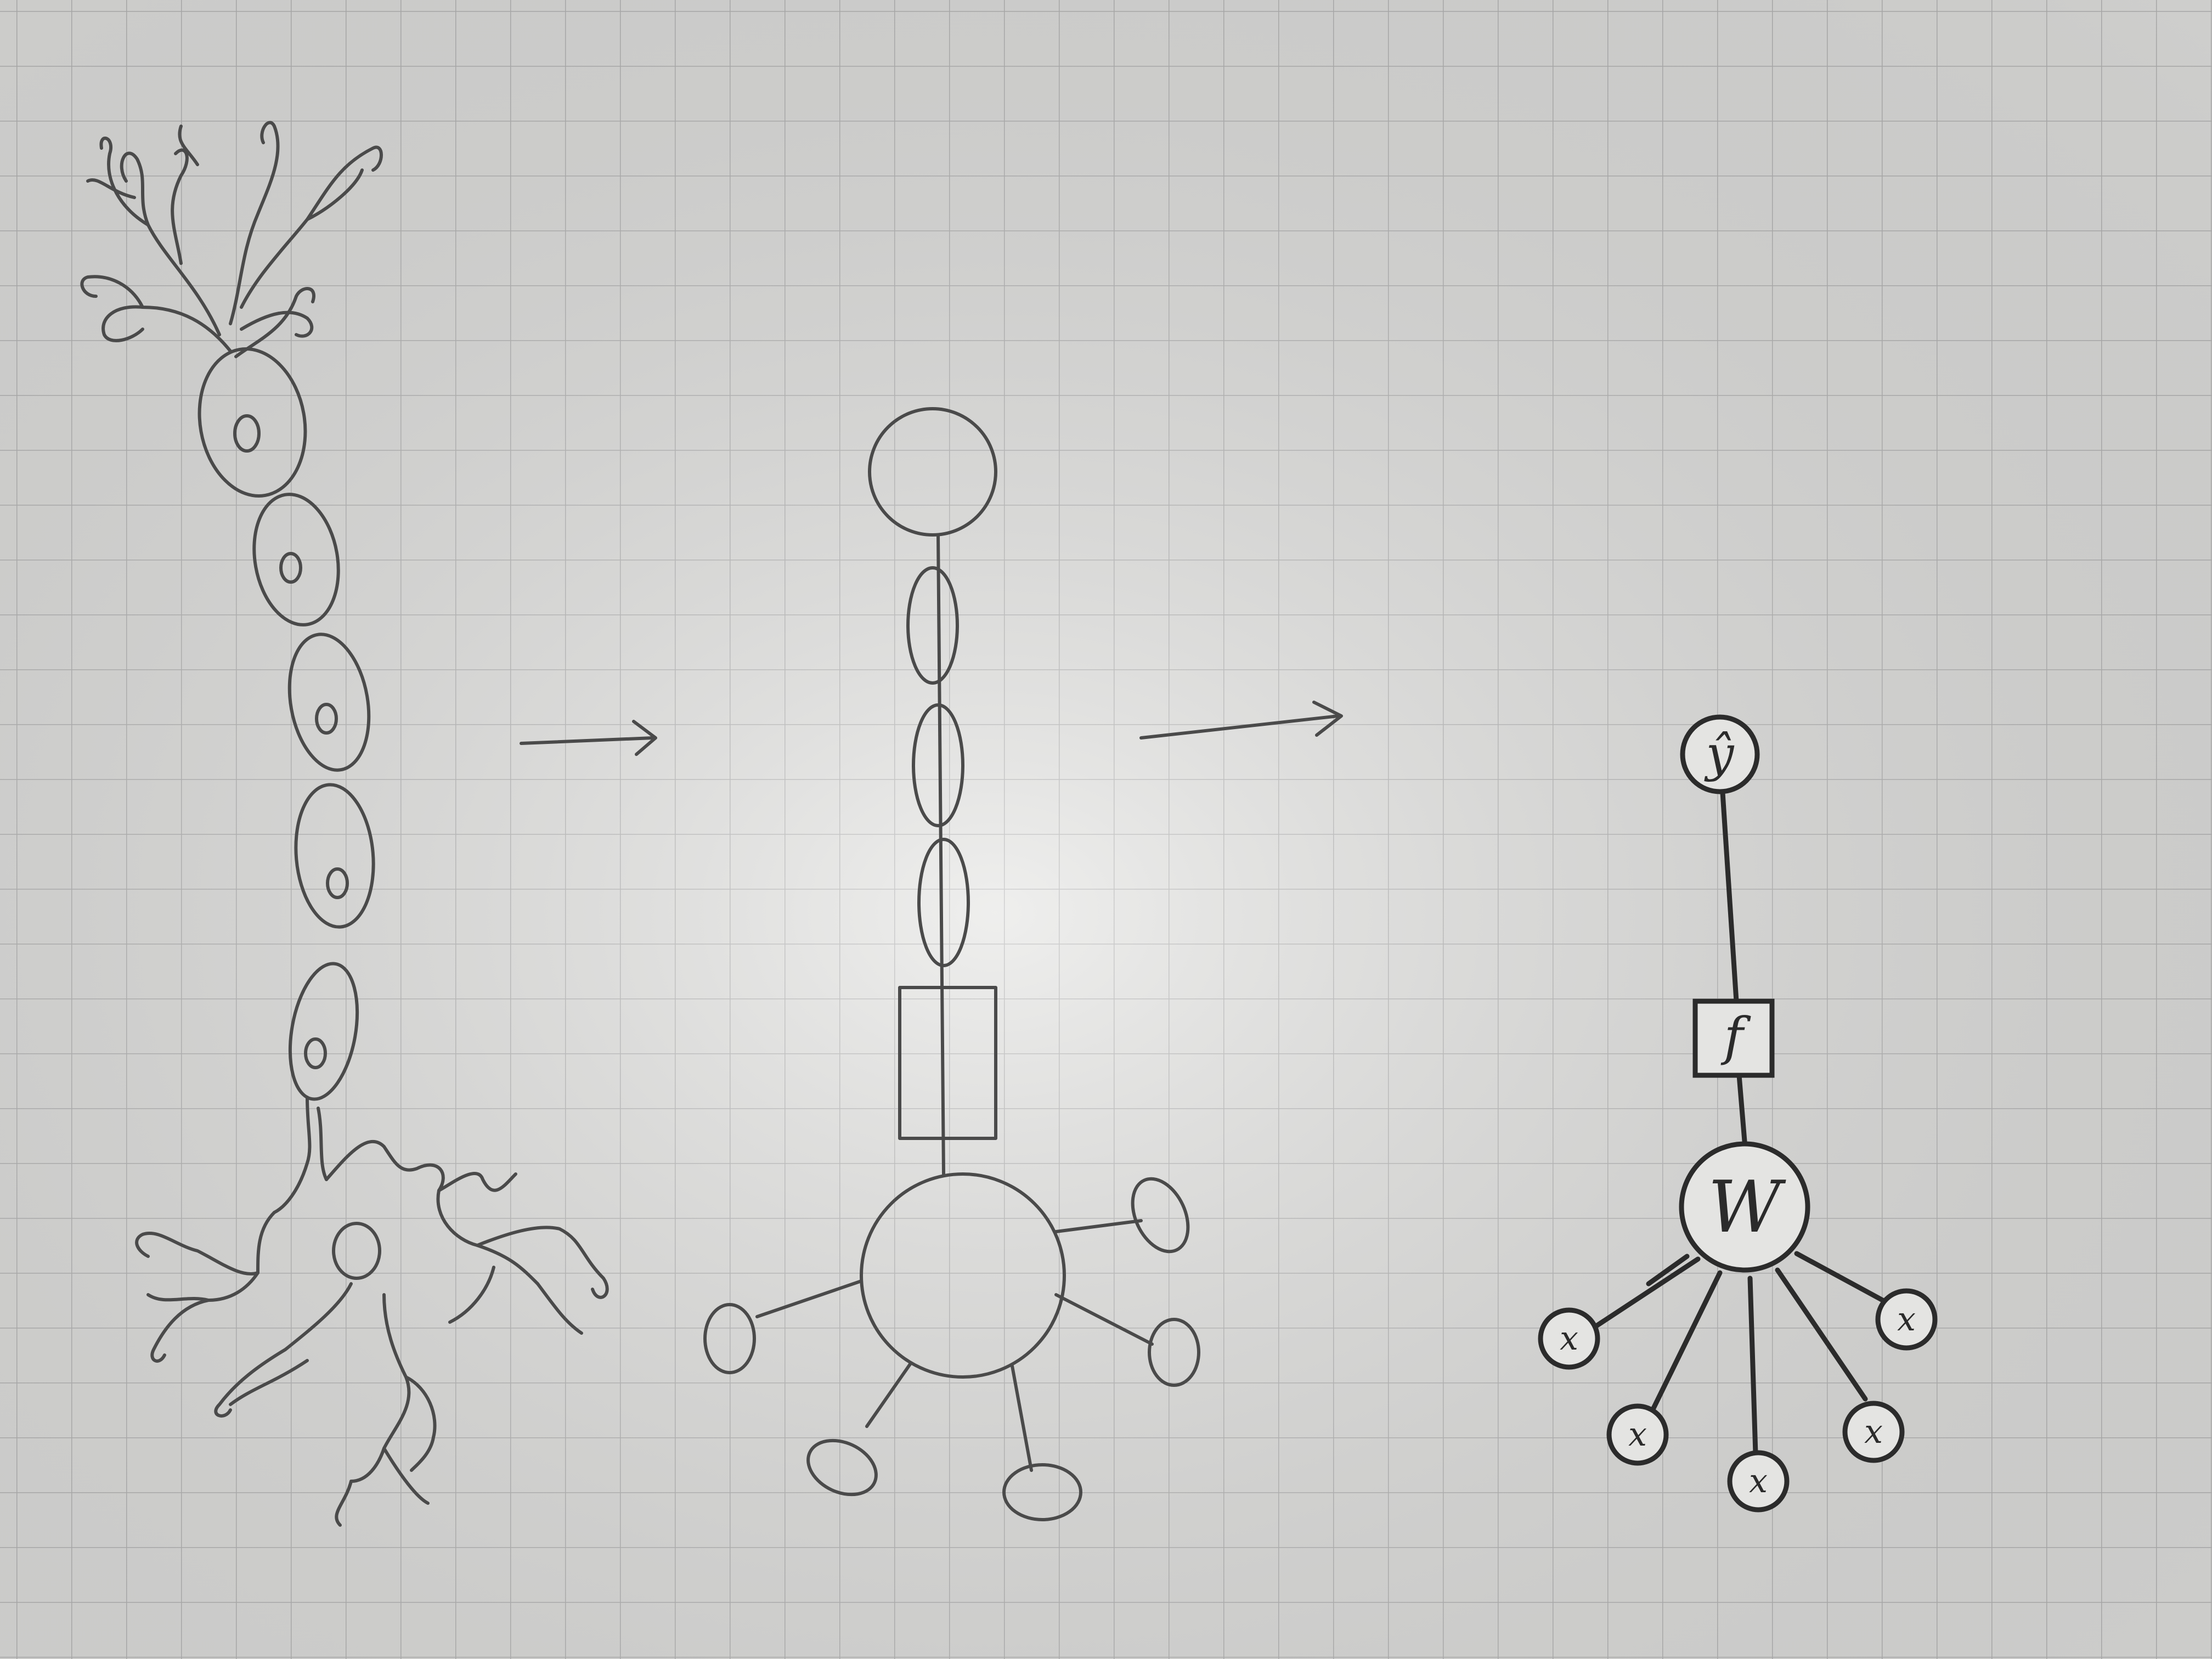 The image size is (2212, 1659). I want to click on dendrite-right-upper, so click(1098, 1226).